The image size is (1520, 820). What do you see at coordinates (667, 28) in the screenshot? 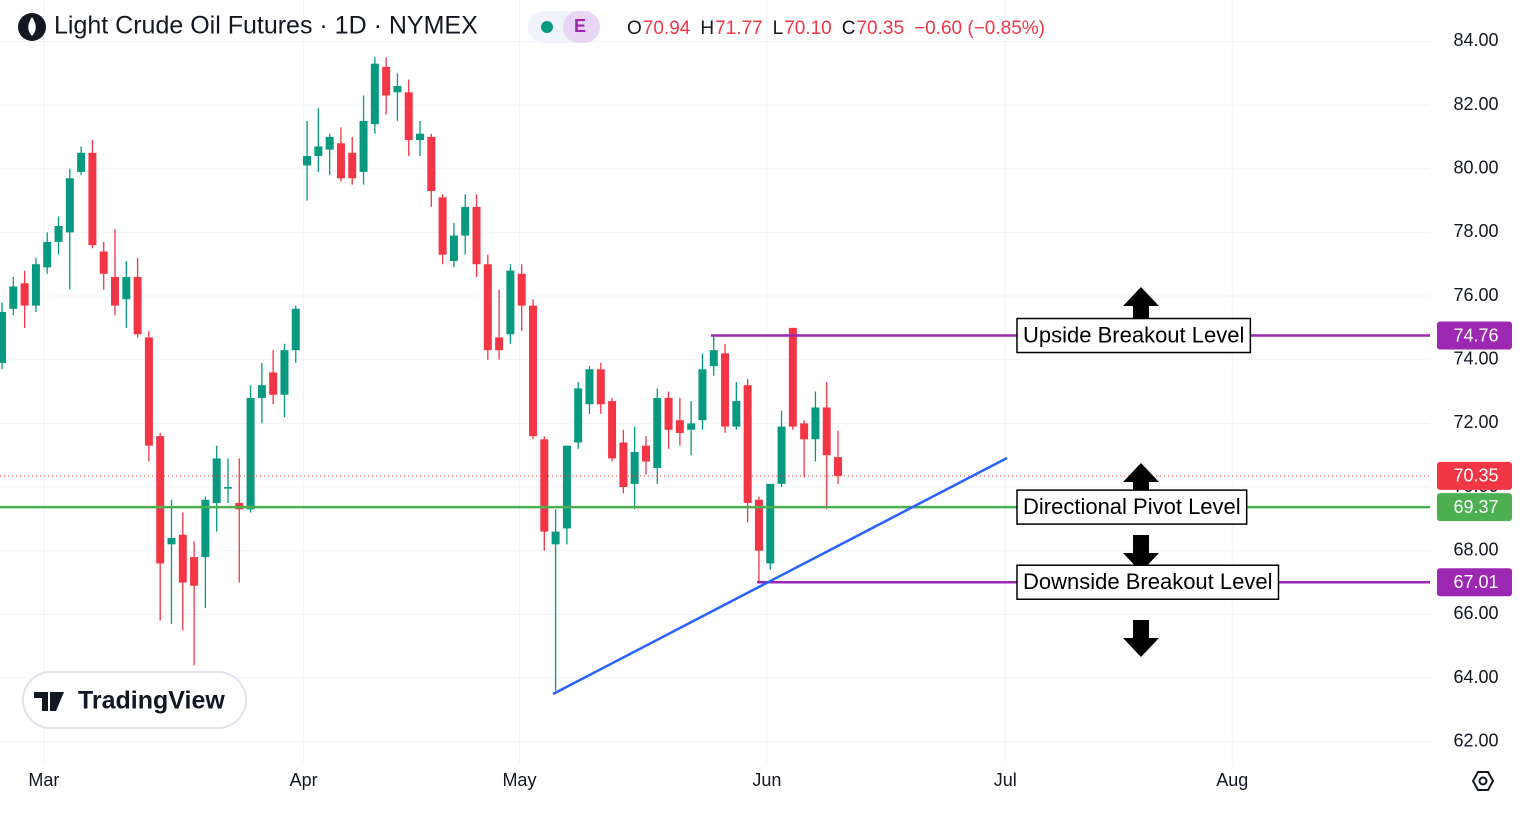
I see `ohlc-value: 70.94` at bounding box center [667, 28].